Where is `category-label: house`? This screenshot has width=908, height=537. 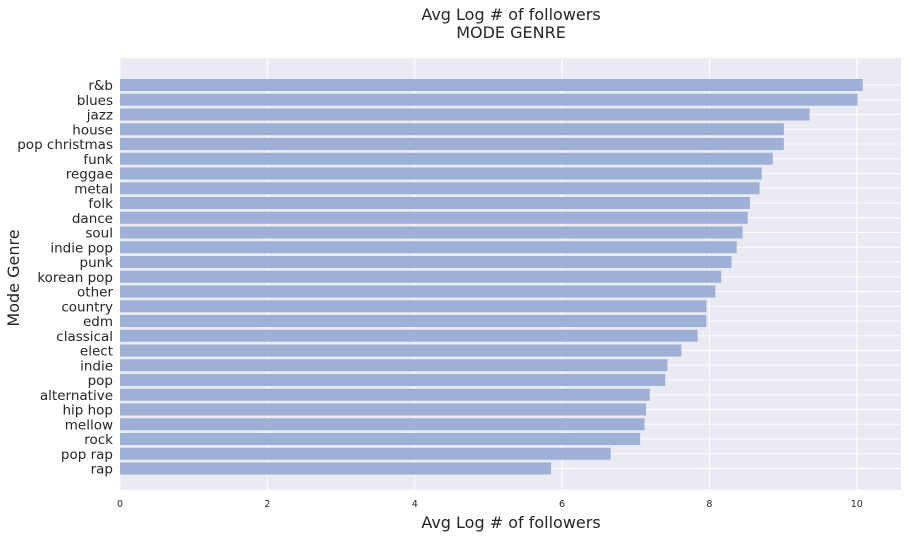 category-label: house is located at coordinates (92, 130).